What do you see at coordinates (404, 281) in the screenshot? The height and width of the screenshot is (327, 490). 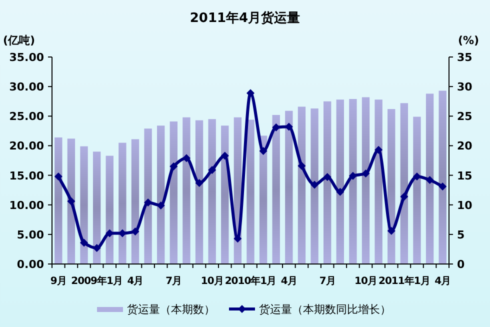 I see `x-tick-label: 2011年1月` at bounding box center [404, 281].